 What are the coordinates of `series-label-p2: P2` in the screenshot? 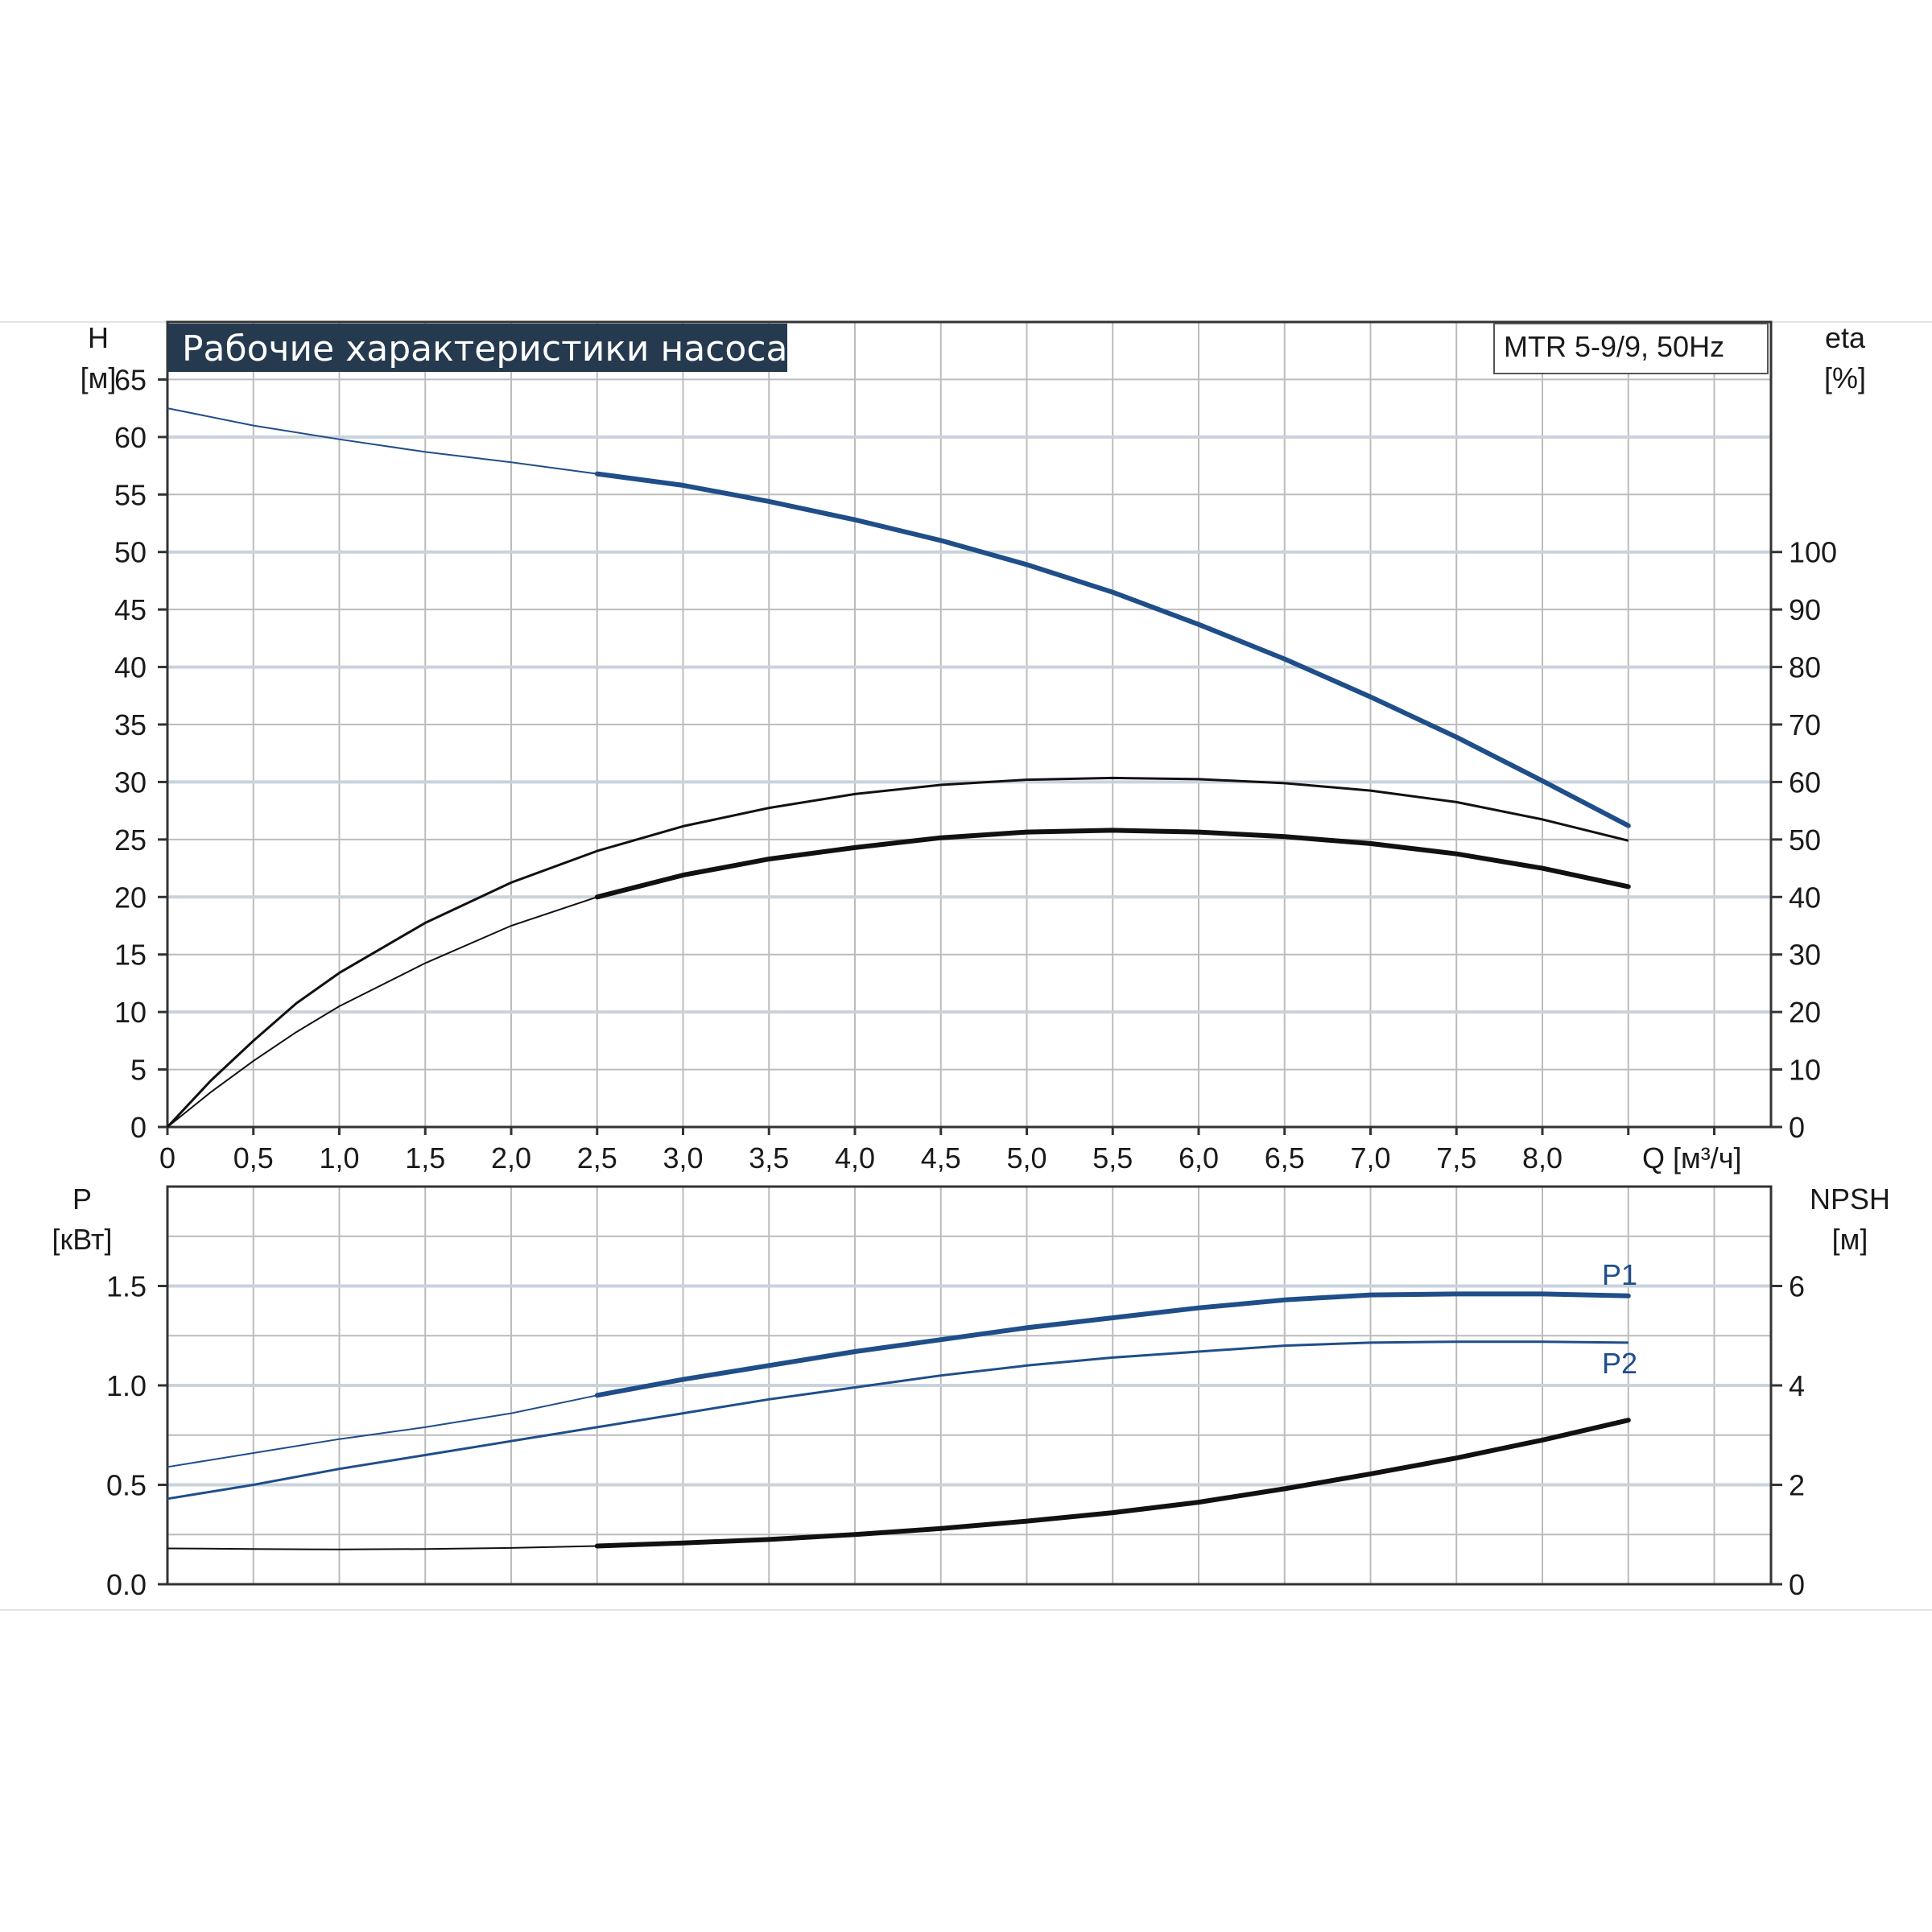 It's located at (1619, 1363).